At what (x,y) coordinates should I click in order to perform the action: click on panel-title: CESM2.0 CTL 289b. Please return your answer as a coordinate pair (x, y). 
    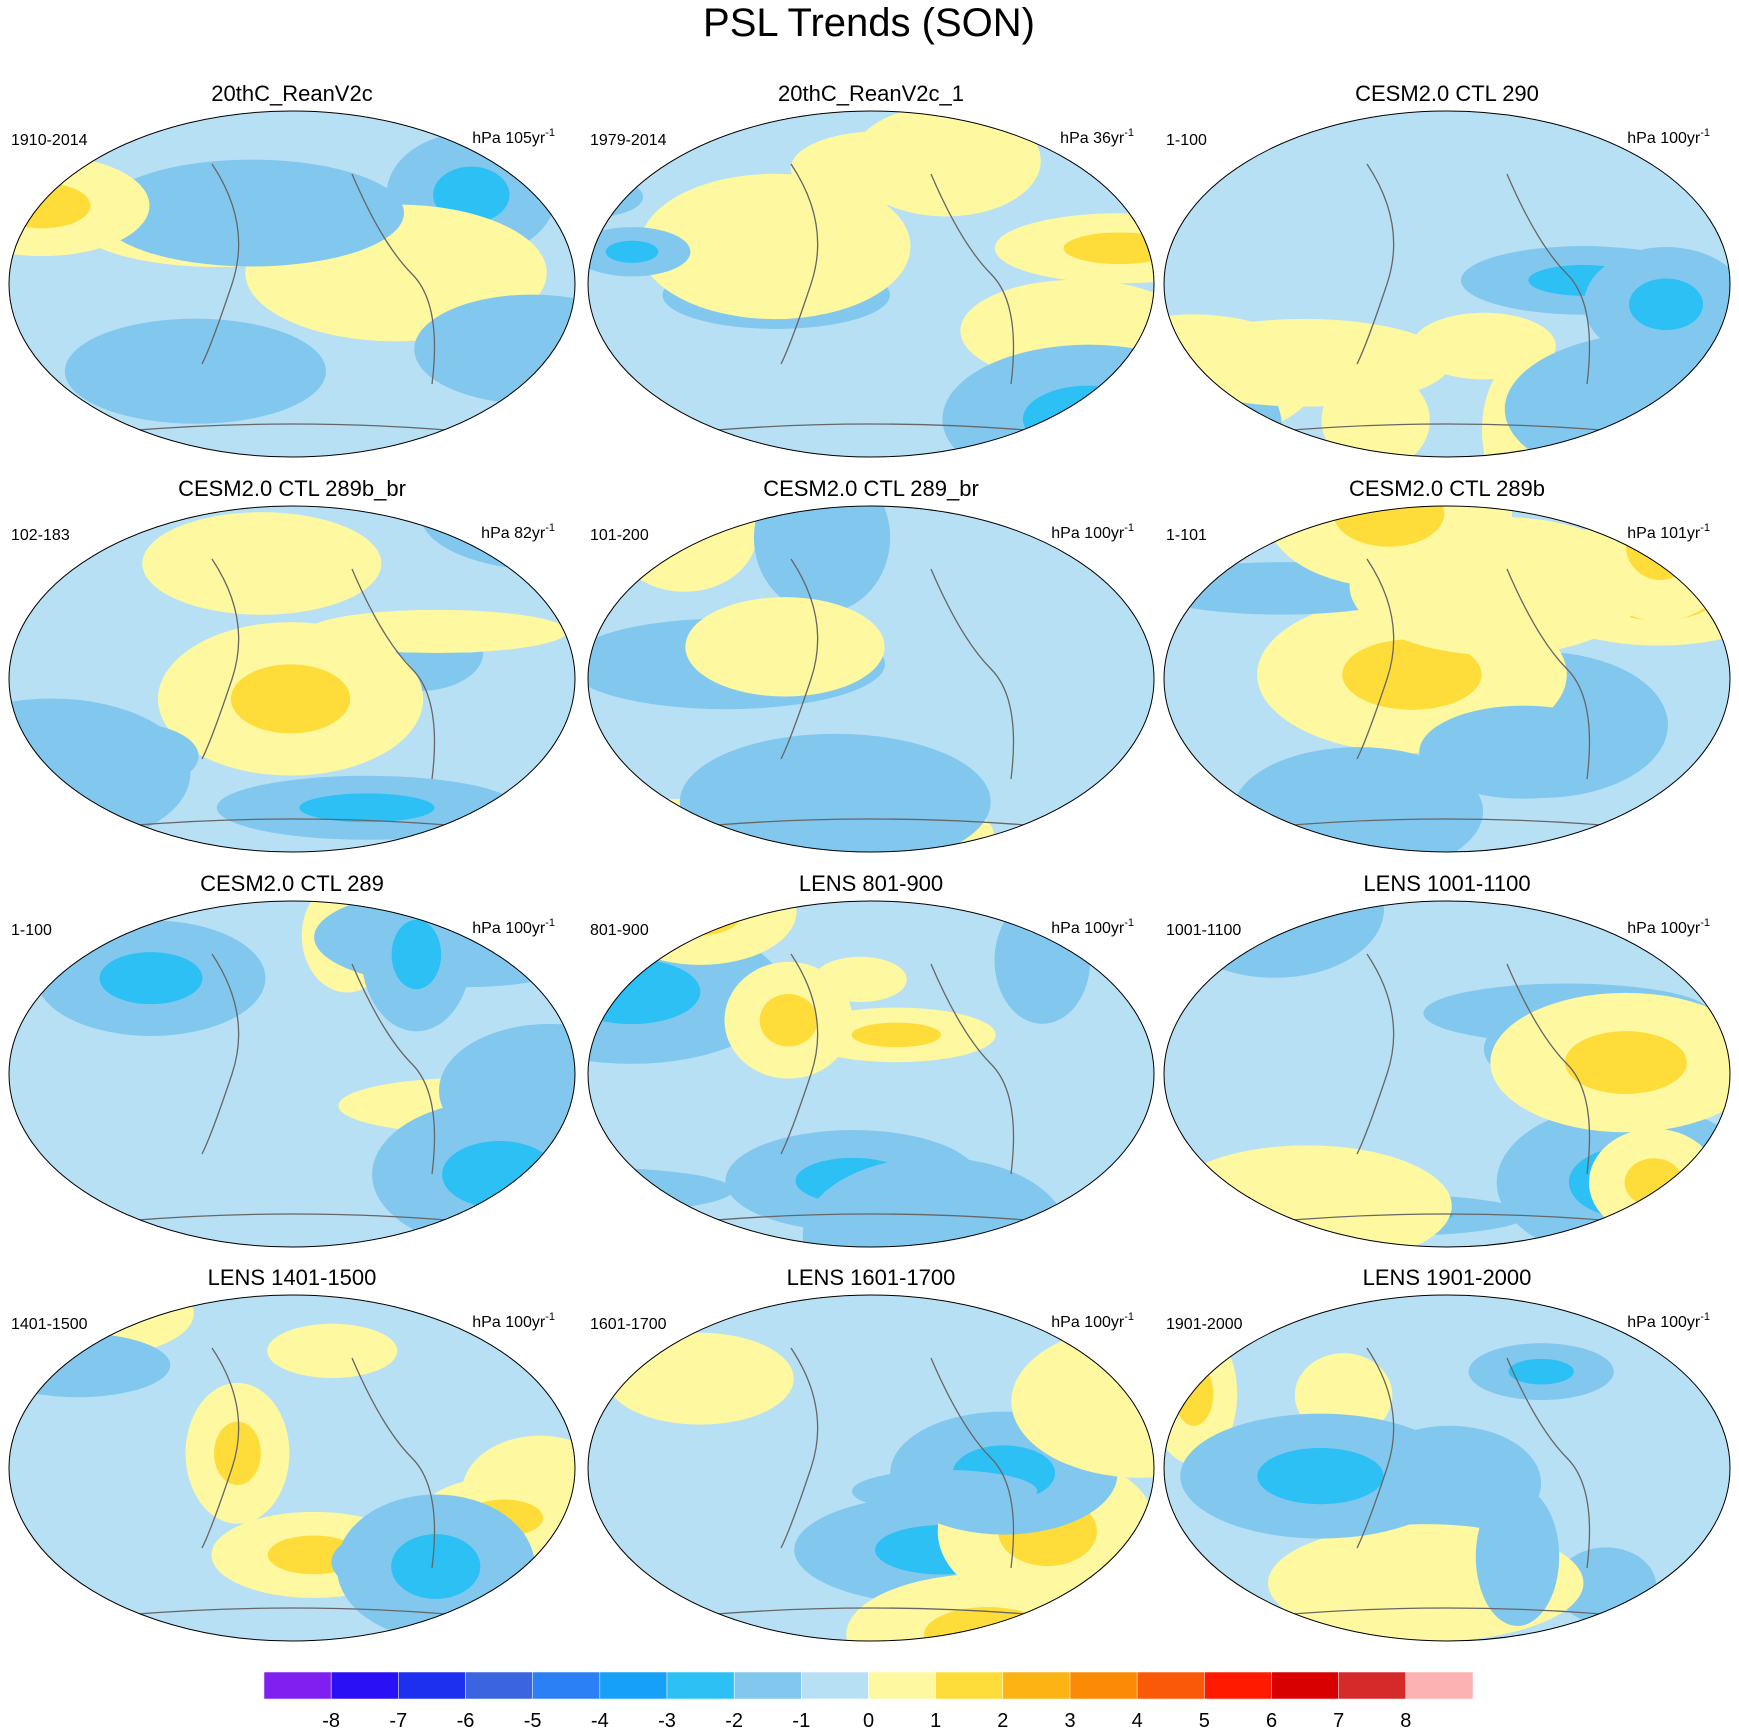
    Looking at the image, I should click on (1447, 488).